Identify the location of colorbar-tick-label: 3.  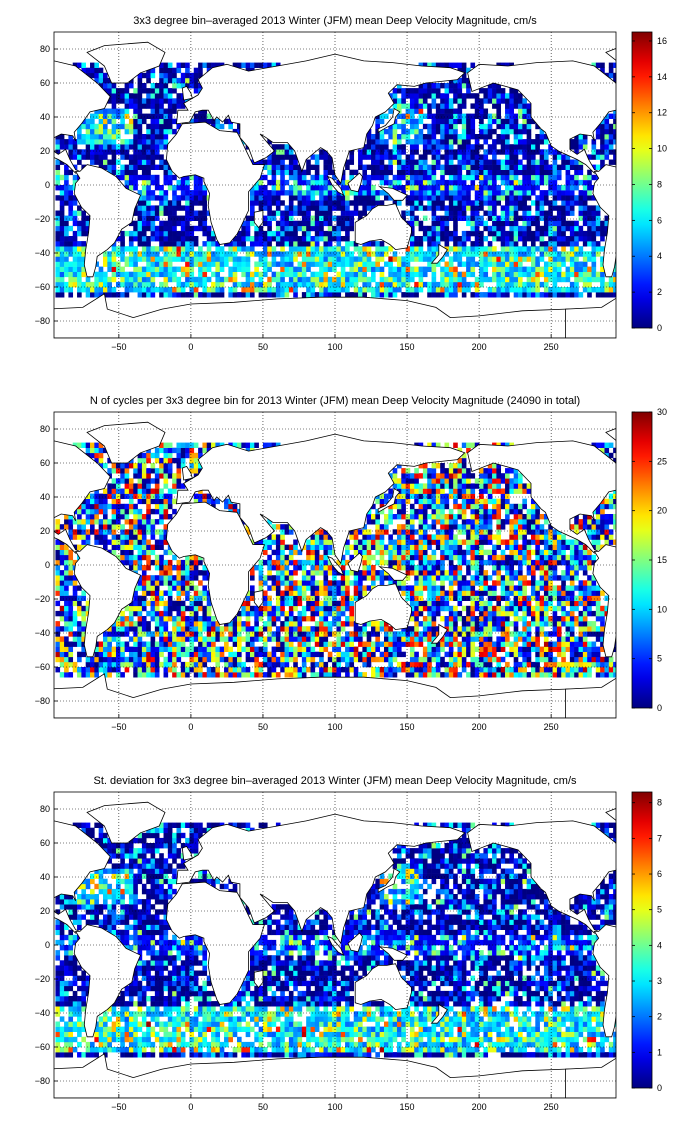
(659, 981).